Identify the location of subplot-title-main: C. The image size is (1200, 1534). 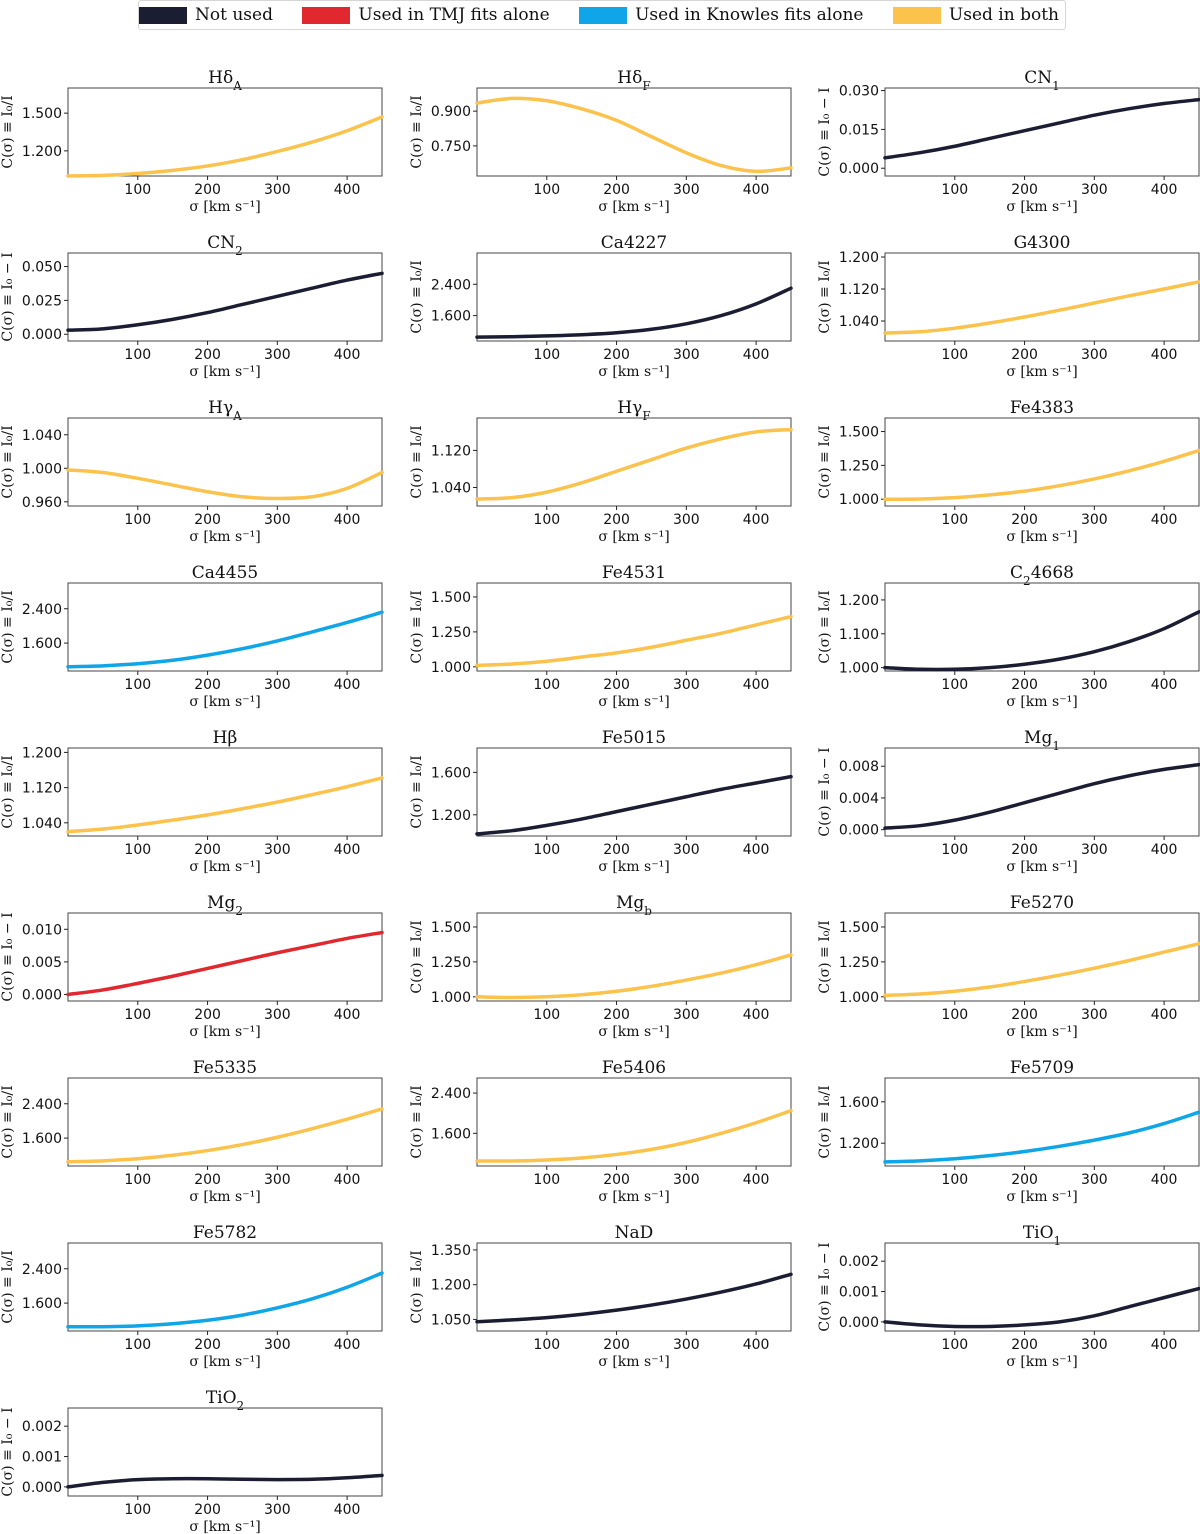
(1016, 573).